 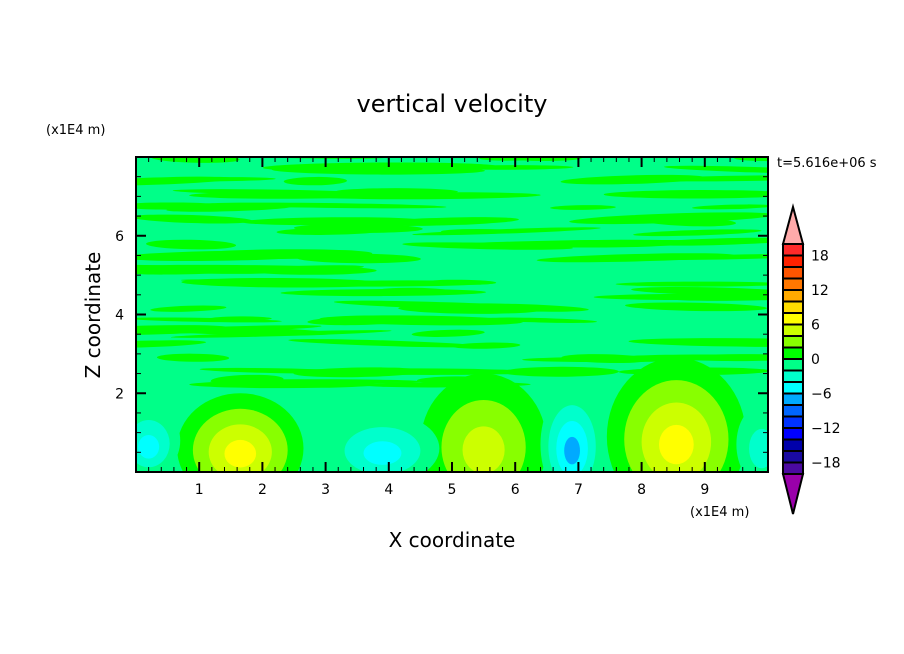 What do you see at coordinates (826, 464) in the screenshot?
I see `colorbar-tick-label: −18` at bounding box center [826, 464].